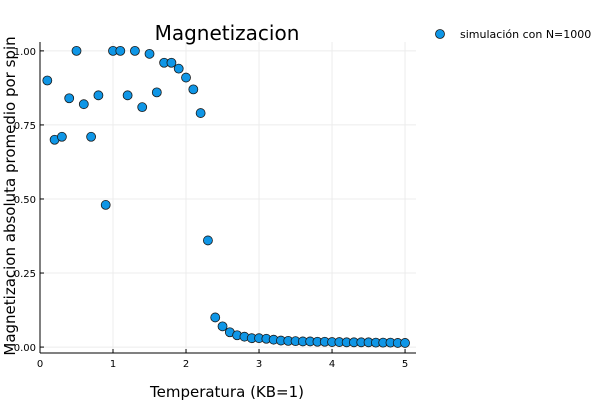 The image size is (600, 400). I want to click on x-tick-label: 3, so click(259, 364).